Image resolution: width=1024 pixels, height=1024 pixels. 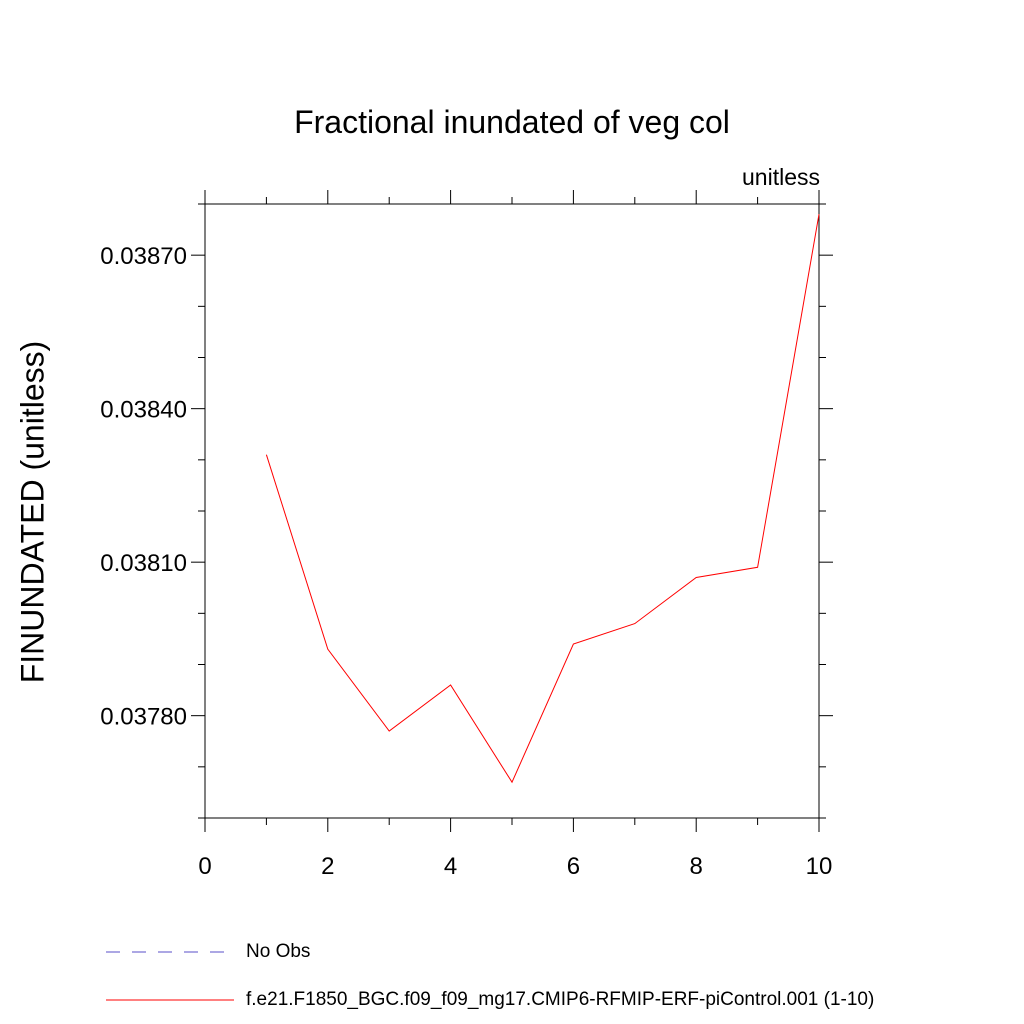 I want to click on chart-title: Fractional inundated of veg col, so click(x=512, y=122).